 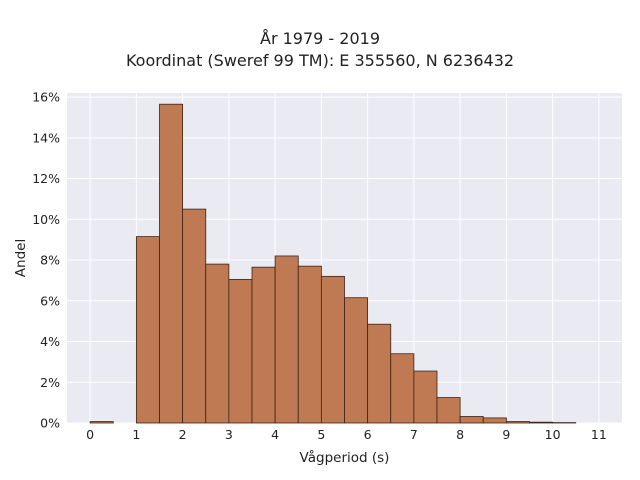 I want to click on y-tick-label: 14%, so click(x=46, y=137).